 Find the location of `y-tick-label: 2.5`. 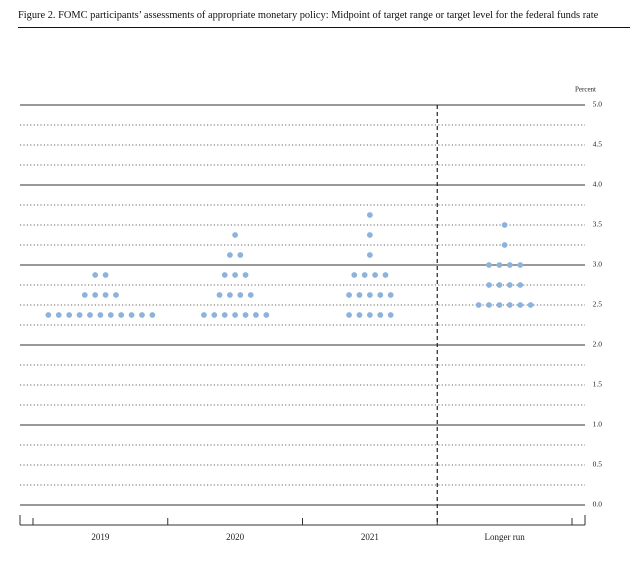

y-tick-label: 2.5 is located at coordinates (598, 304).